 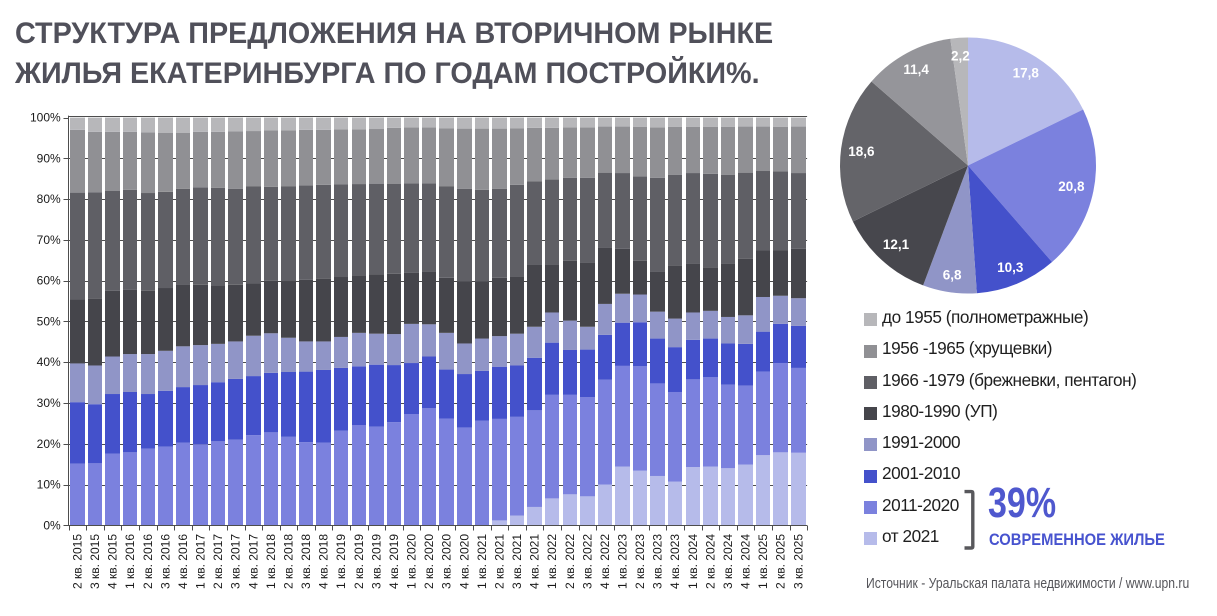 I want to click on svg-text: 2 кв. 2015, so click(x=77, y=561).